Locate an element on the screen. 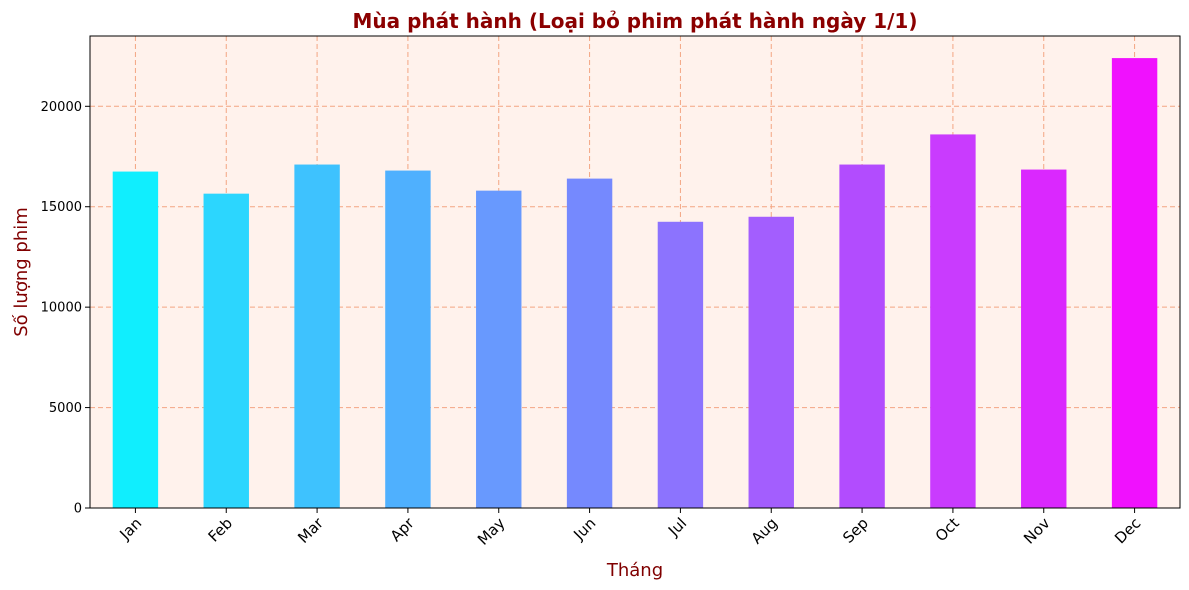  x-tick-label: Oct is located at coordinates (947, 529).